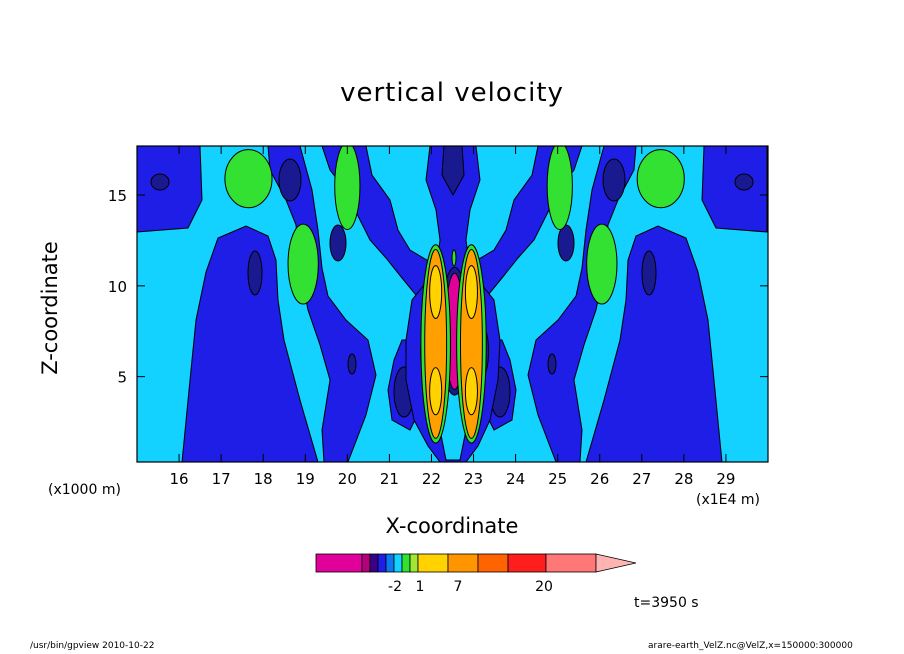  What do you see at coordinates (750, 646) in the screenshot?
I see `footer-source: arare-earth_VelZ.nc@VelZ,x=150000:300000` at bounding box center [750, 646].